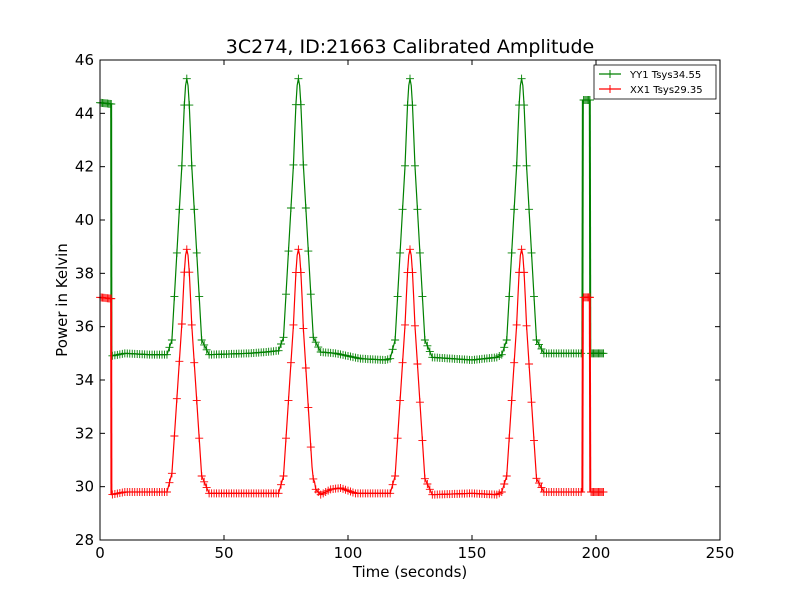 This screenshot has width=800, height=600. Describe the element at coordinates (596, 553) in the screenshot. I see `x-tick-label-4: 200` at that location.